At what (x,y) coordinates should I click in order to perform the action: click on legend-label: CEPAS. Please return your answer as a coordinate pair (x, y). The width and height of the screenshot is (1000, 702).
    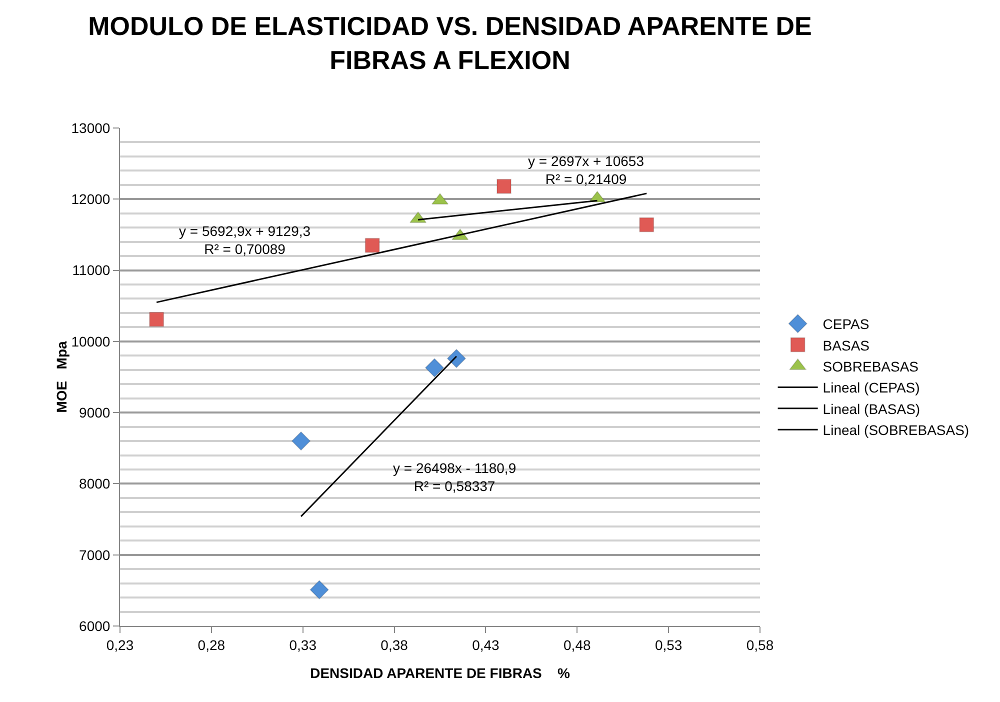
    Looking at the image, I should click on (846, 324).